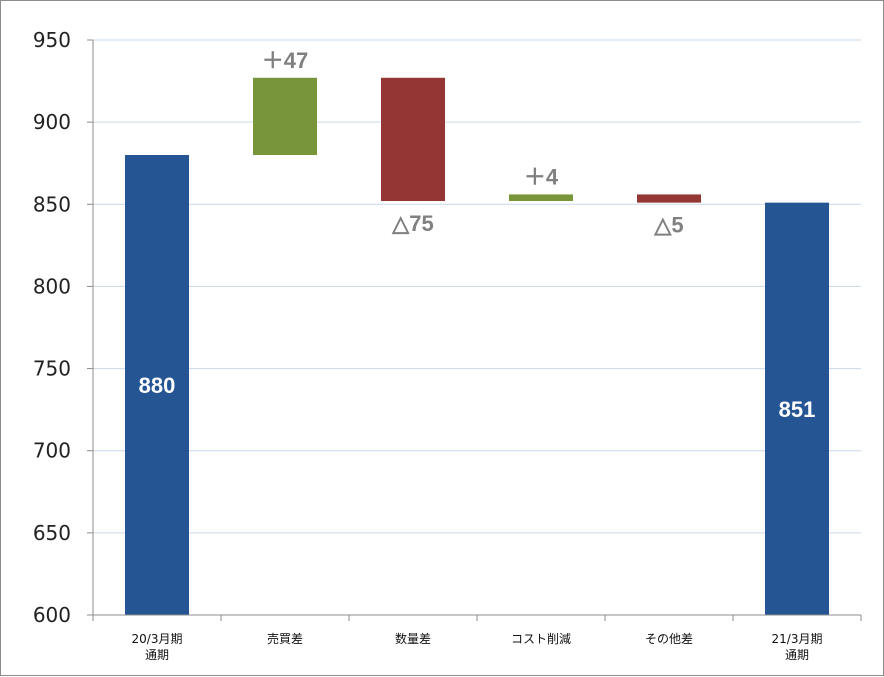  I want to click on x-tick-label-line: 売買差, so click(285, 638).